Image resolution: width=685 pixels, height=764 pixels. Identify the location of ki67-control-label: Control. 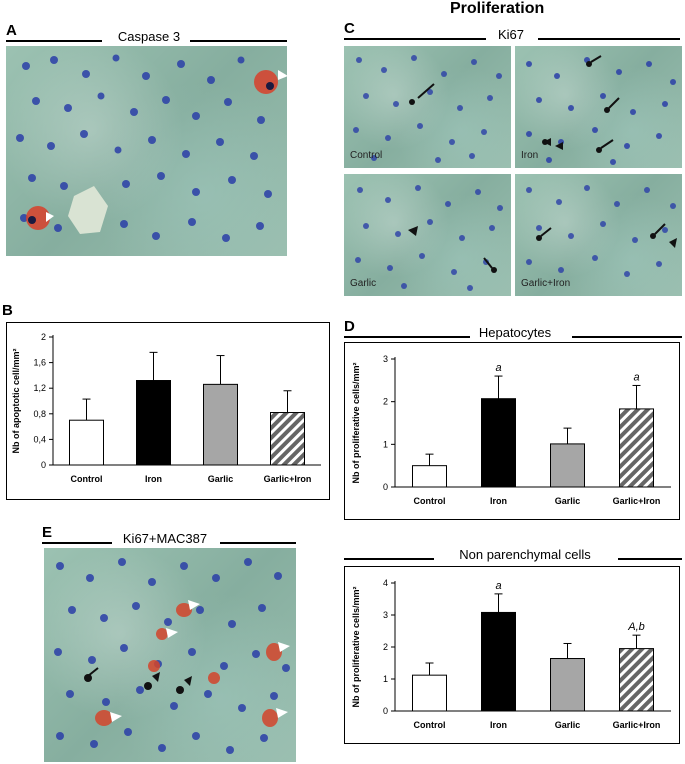
(366, 155).